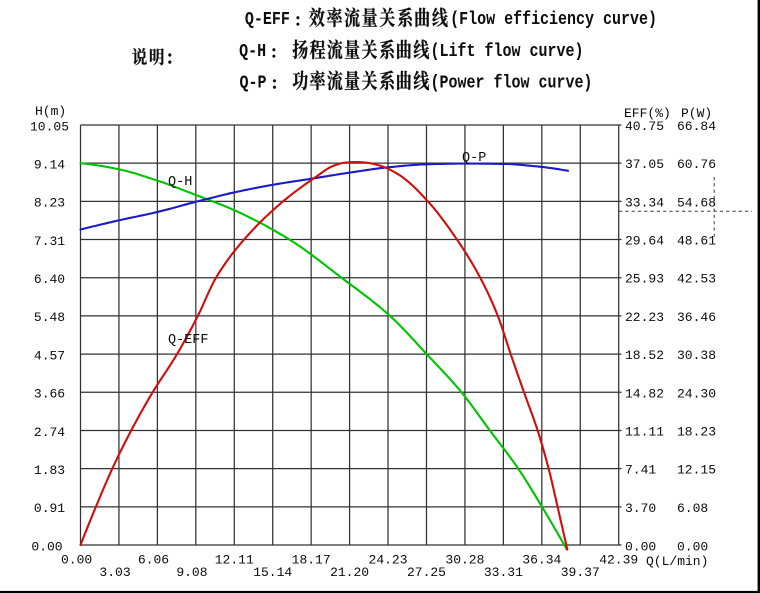 This screenshot has height=593, width=760. What do you see at coordinates (49, 470) in the screenshot?
I see `svg-text: 1.83` at bounding box center [49, 470].